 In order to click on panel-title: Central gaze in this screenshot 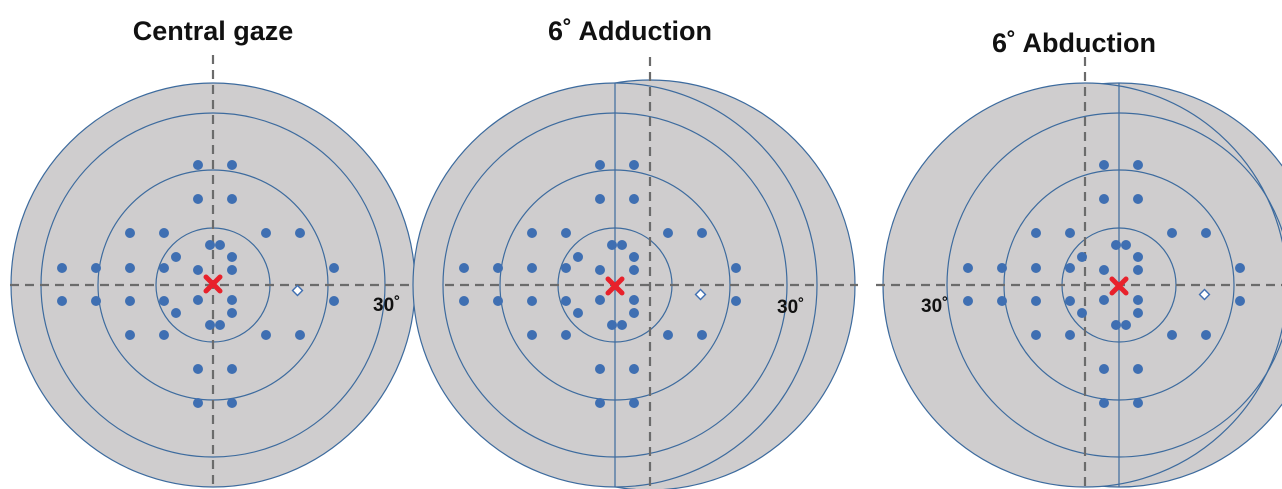, I will do `click(213, 31)`.